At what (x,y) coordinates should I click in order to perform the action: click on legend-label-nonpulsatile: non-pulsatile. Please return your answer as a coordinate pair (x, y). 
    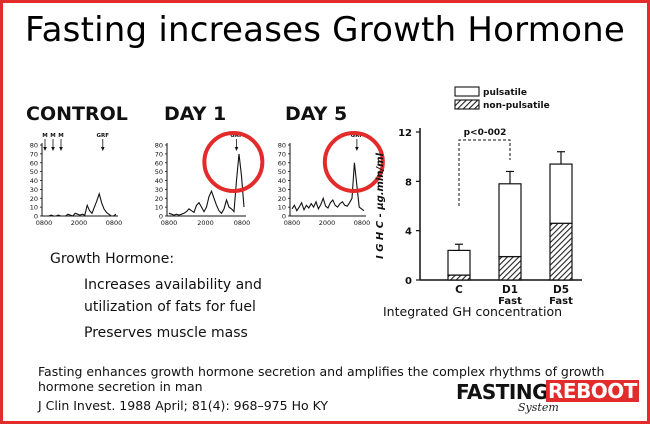
    Looking at the image, I should click on (516, 106).